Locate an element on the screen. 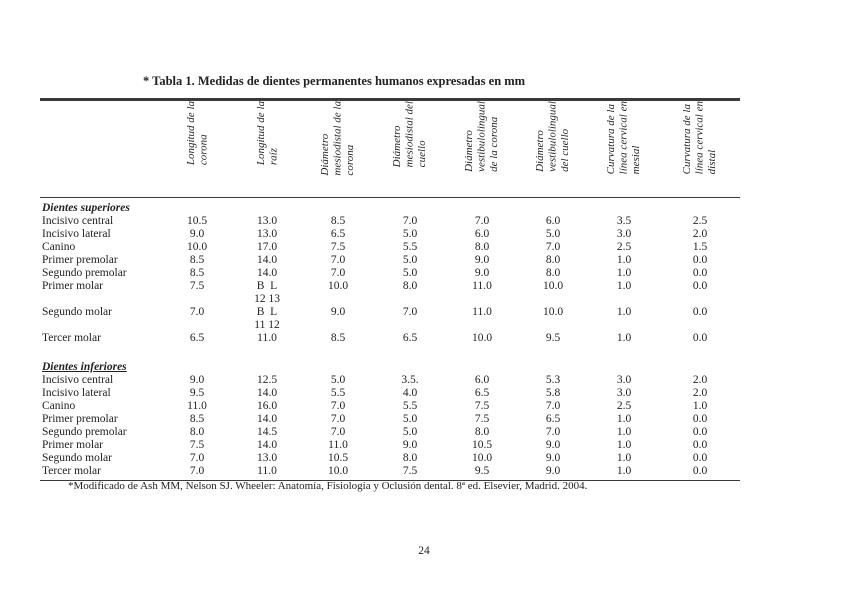 This screenshot has height=599, width=848. column-header: Diámetro mesiodistal del cuello is located at coordinates (410, 148).